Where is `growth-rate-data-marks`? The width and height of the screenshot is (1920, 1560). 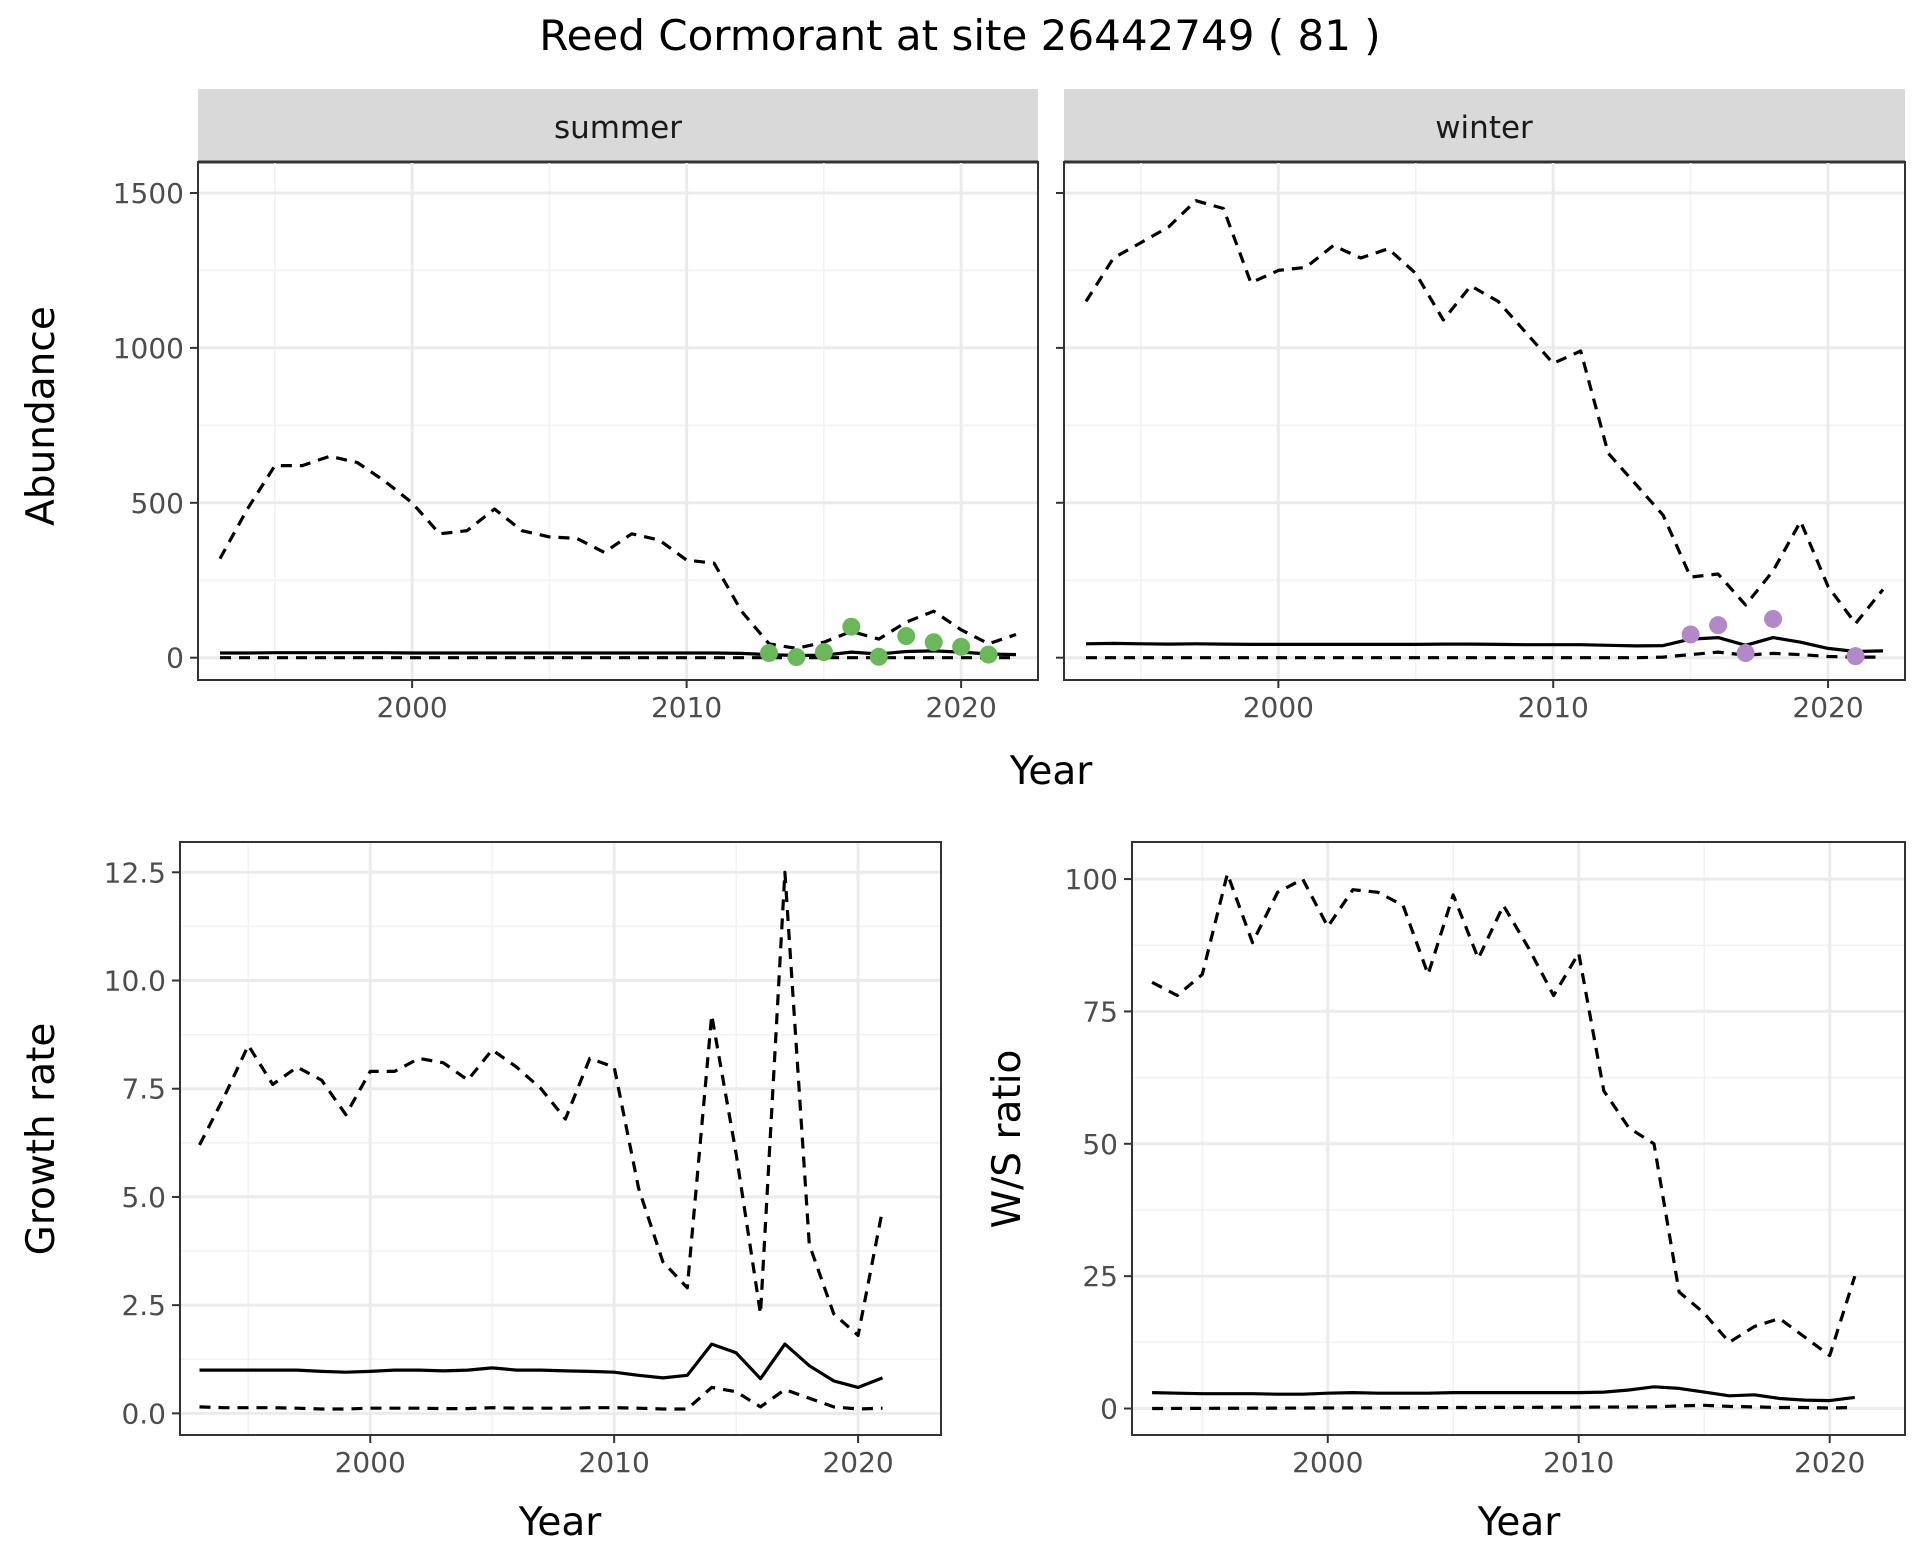 growth-rate-data-marks is located at coordinates (541, 1140).